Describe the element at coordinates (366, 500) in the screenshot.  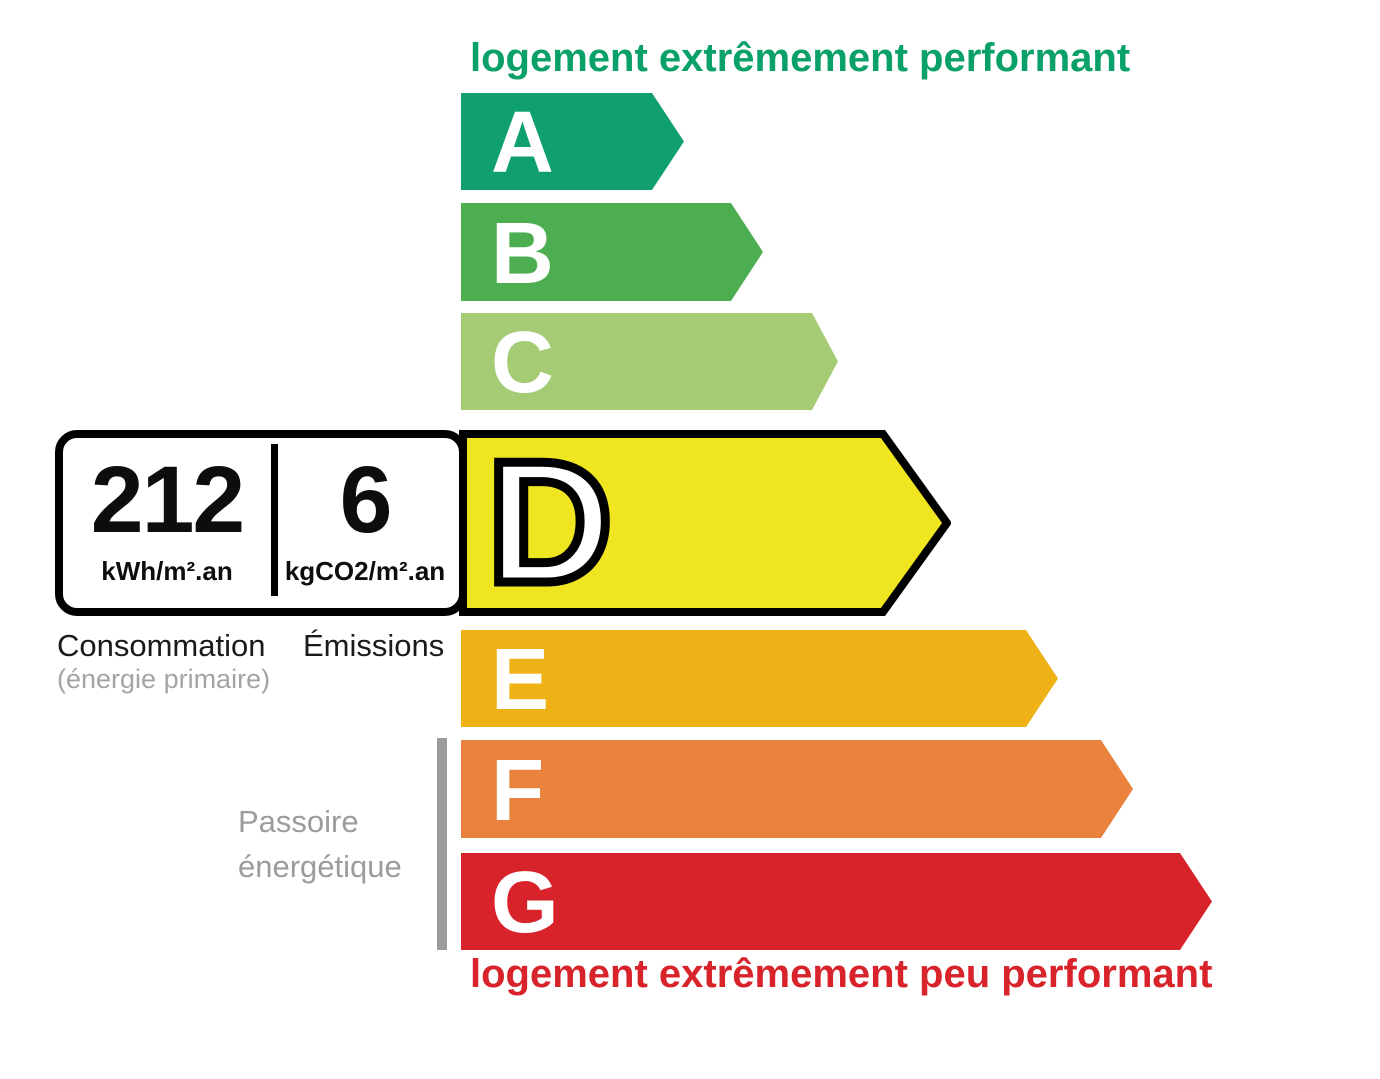
I see `emissions-value: 6` at that location.